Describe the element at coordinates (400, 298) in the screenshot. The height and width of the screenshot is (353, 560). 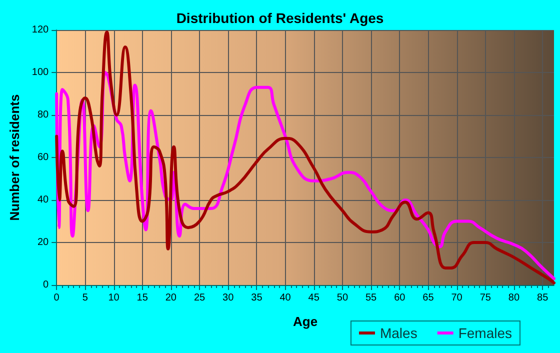
I see `x-tick-label: 60` at that location.